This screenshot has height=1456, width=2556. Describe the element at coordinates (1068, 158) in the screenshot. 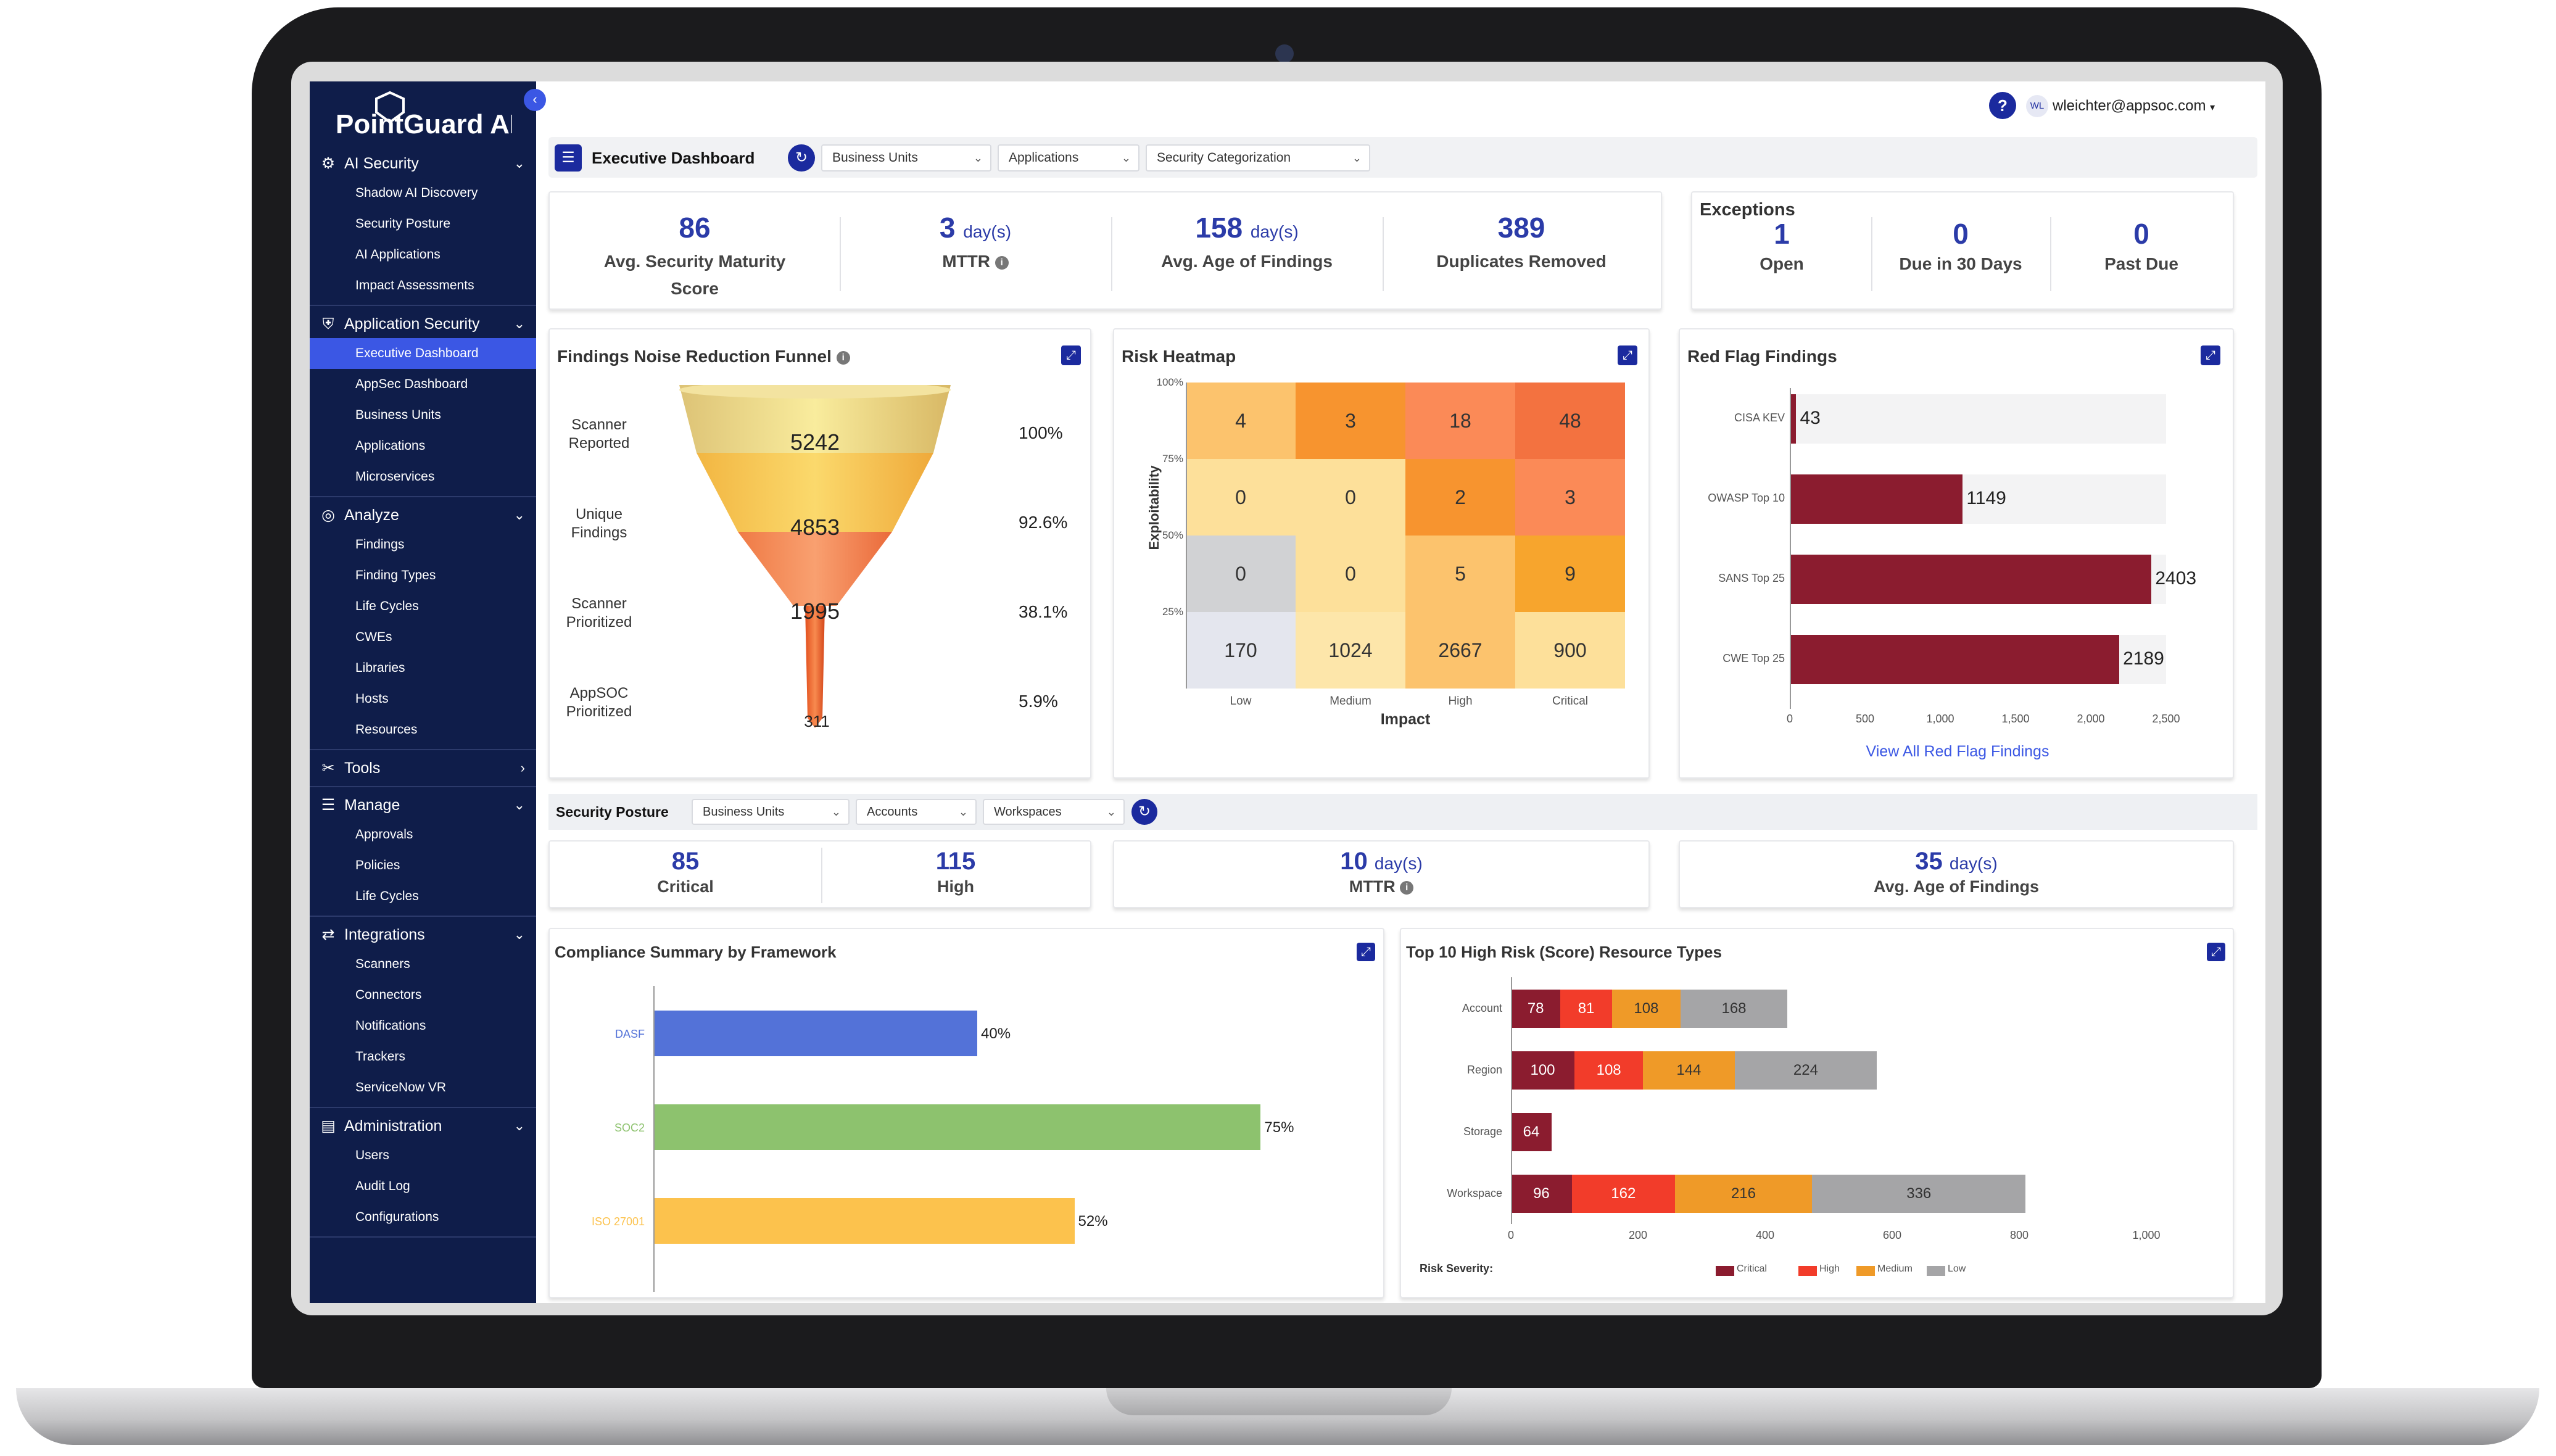

I see `applications-dropdown: Applications ⌄` at that location.